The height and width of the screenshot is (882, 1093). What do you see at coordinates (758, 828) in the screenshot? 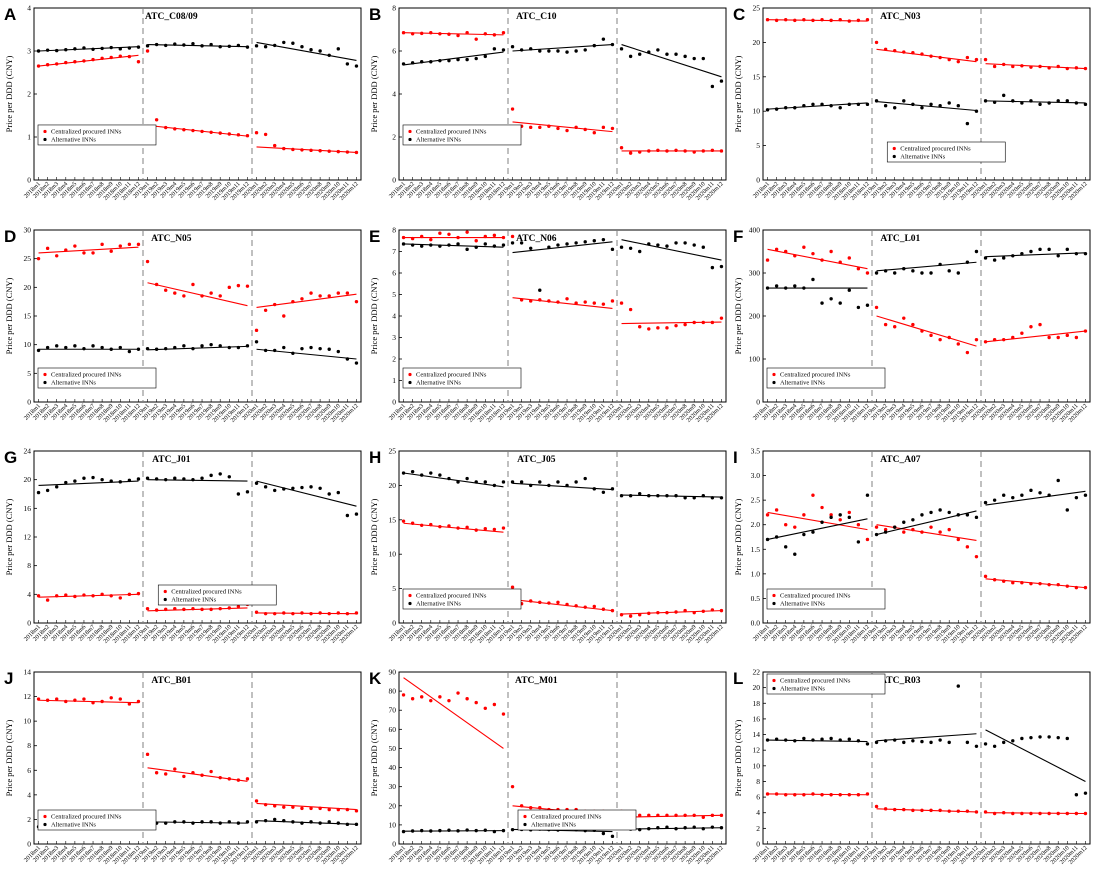
I see `y-tick-label: 2` at bounding box center [758, 828].